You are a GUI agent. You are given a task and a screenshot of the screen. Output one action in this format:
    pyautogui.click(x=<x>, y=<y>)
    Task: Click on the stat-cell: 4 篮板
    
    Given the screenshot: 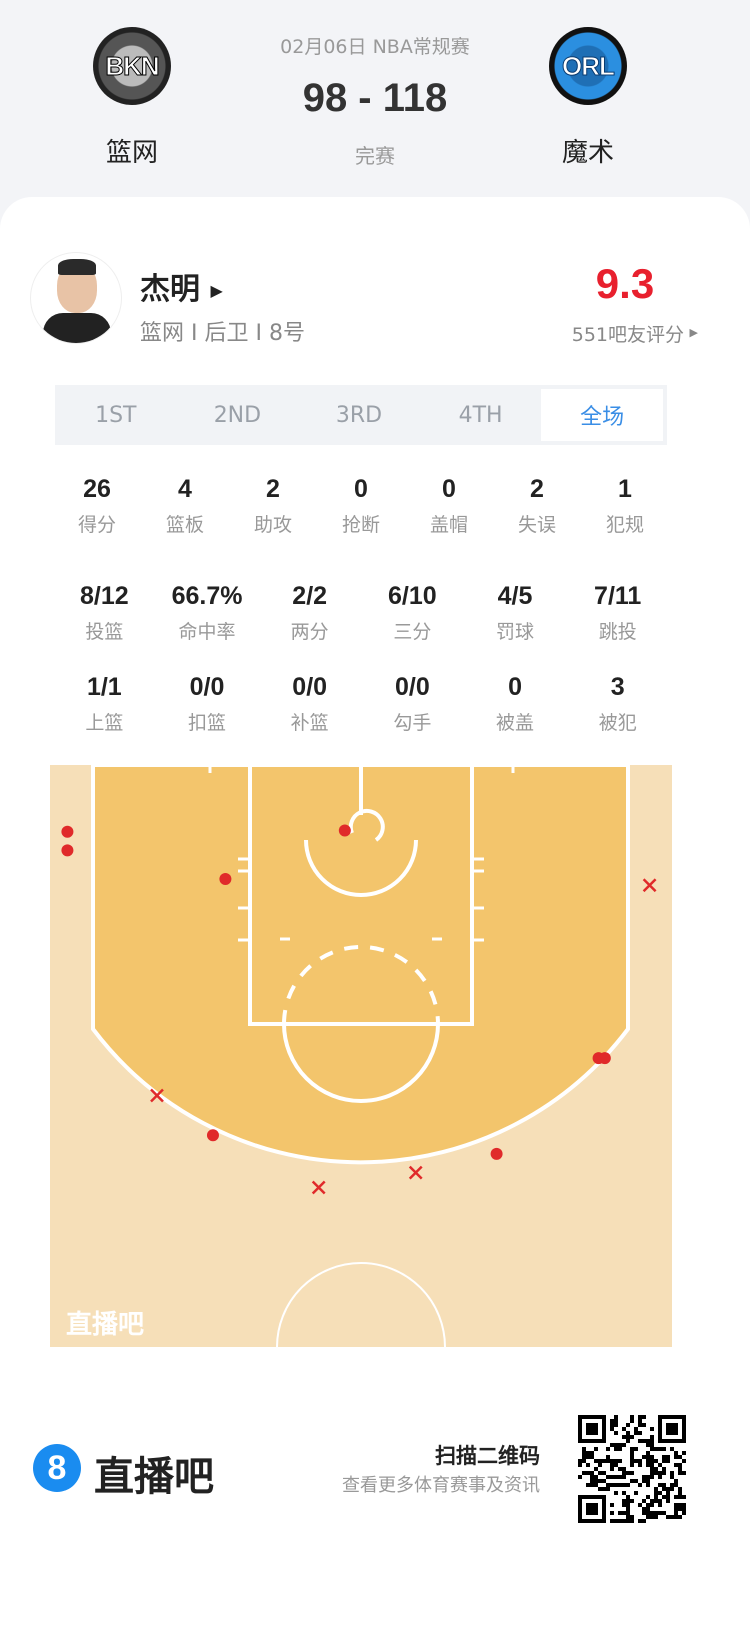 What is the action you would take?
    pyautogui.click(x=185, y=506)
    